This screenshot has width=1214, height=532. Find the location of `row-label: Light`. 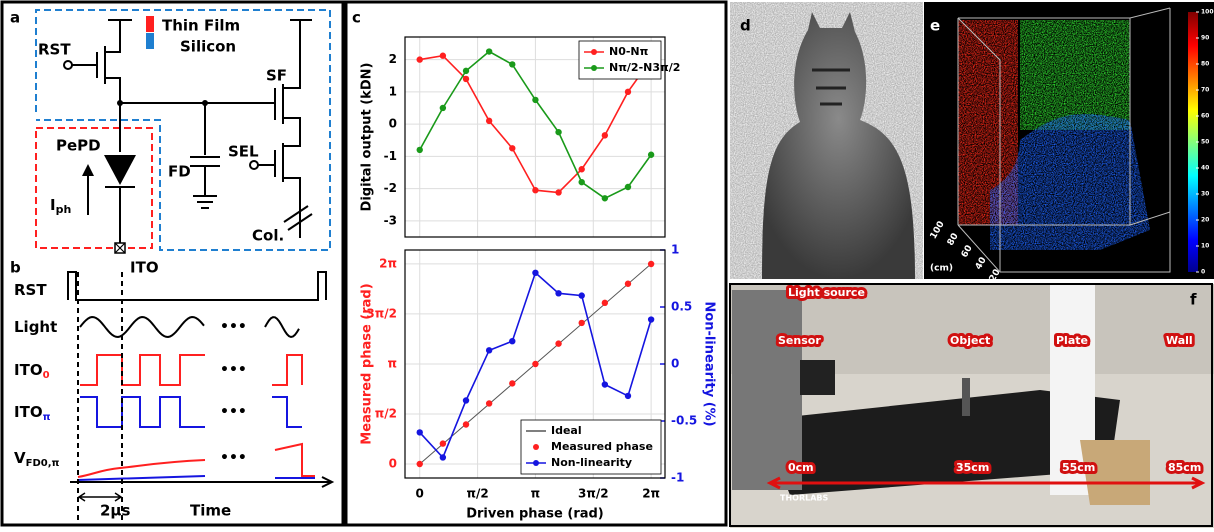

row-label: Light is located at coordinates (35, 327).